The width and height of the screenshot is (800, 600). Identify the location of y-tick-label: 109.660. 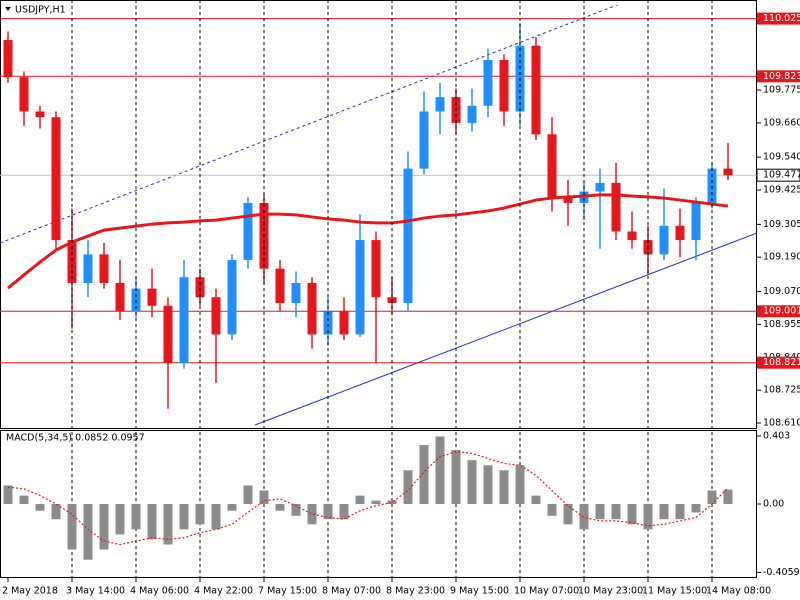
(781, 122).